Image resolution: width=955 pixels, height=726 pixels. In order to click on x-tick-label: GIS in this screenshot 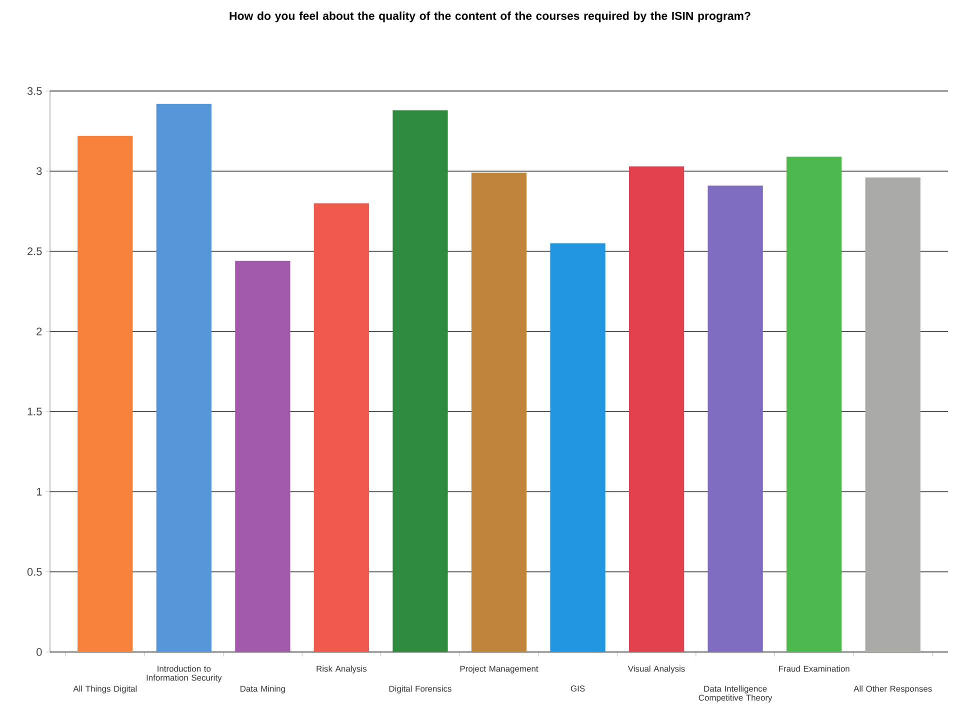, I will do `click(577, 689)`.